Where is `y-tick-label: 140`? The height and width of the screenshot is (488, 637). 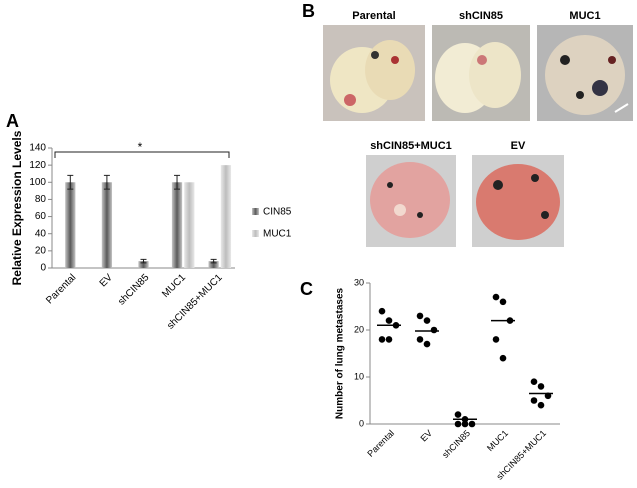 y-tick-label: 140 is located at coordinates (37, 148).